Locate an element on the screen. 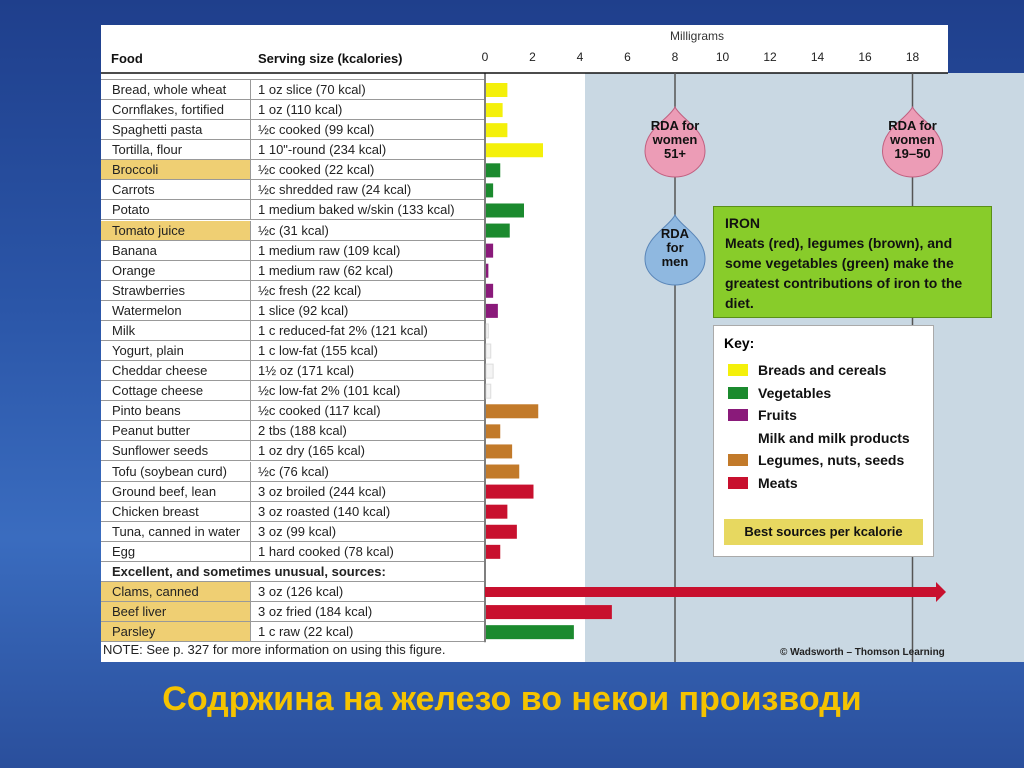 This screenshot has width=1024, height=768. table-row: Cheddar cheese 1½ oz (171 kcal) is located at coordinates (292, 371).